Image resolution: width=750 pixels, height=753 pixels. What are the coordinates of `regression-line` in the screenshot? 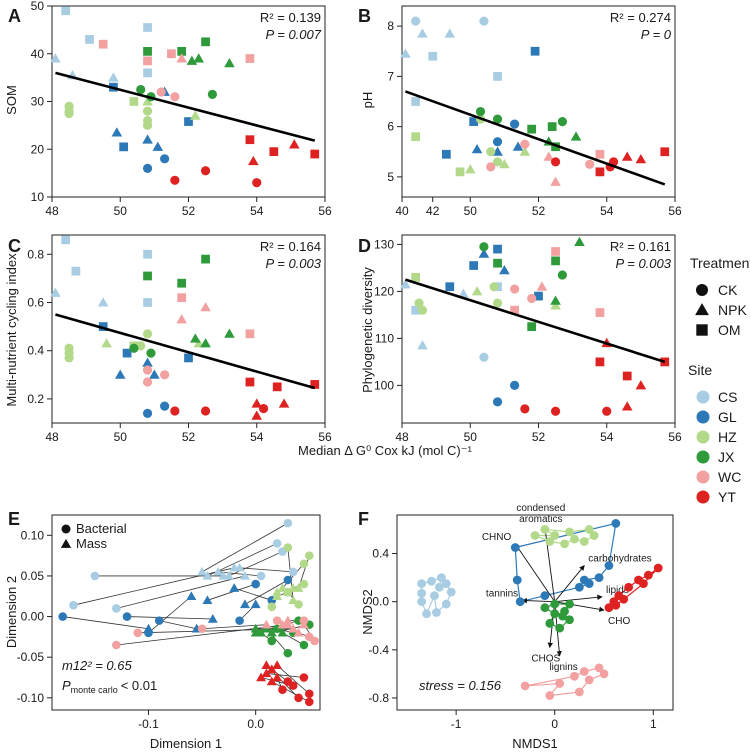 It's located at (535, 138).